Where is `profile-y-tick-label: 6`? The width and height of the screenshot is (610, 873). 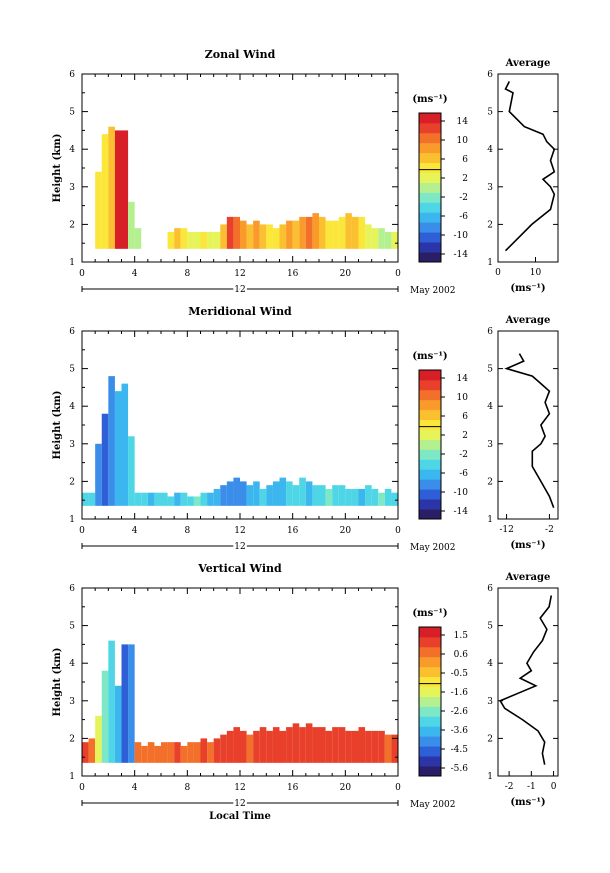 profile-y-tick-label: 6 is located at coordinates (490, 75).